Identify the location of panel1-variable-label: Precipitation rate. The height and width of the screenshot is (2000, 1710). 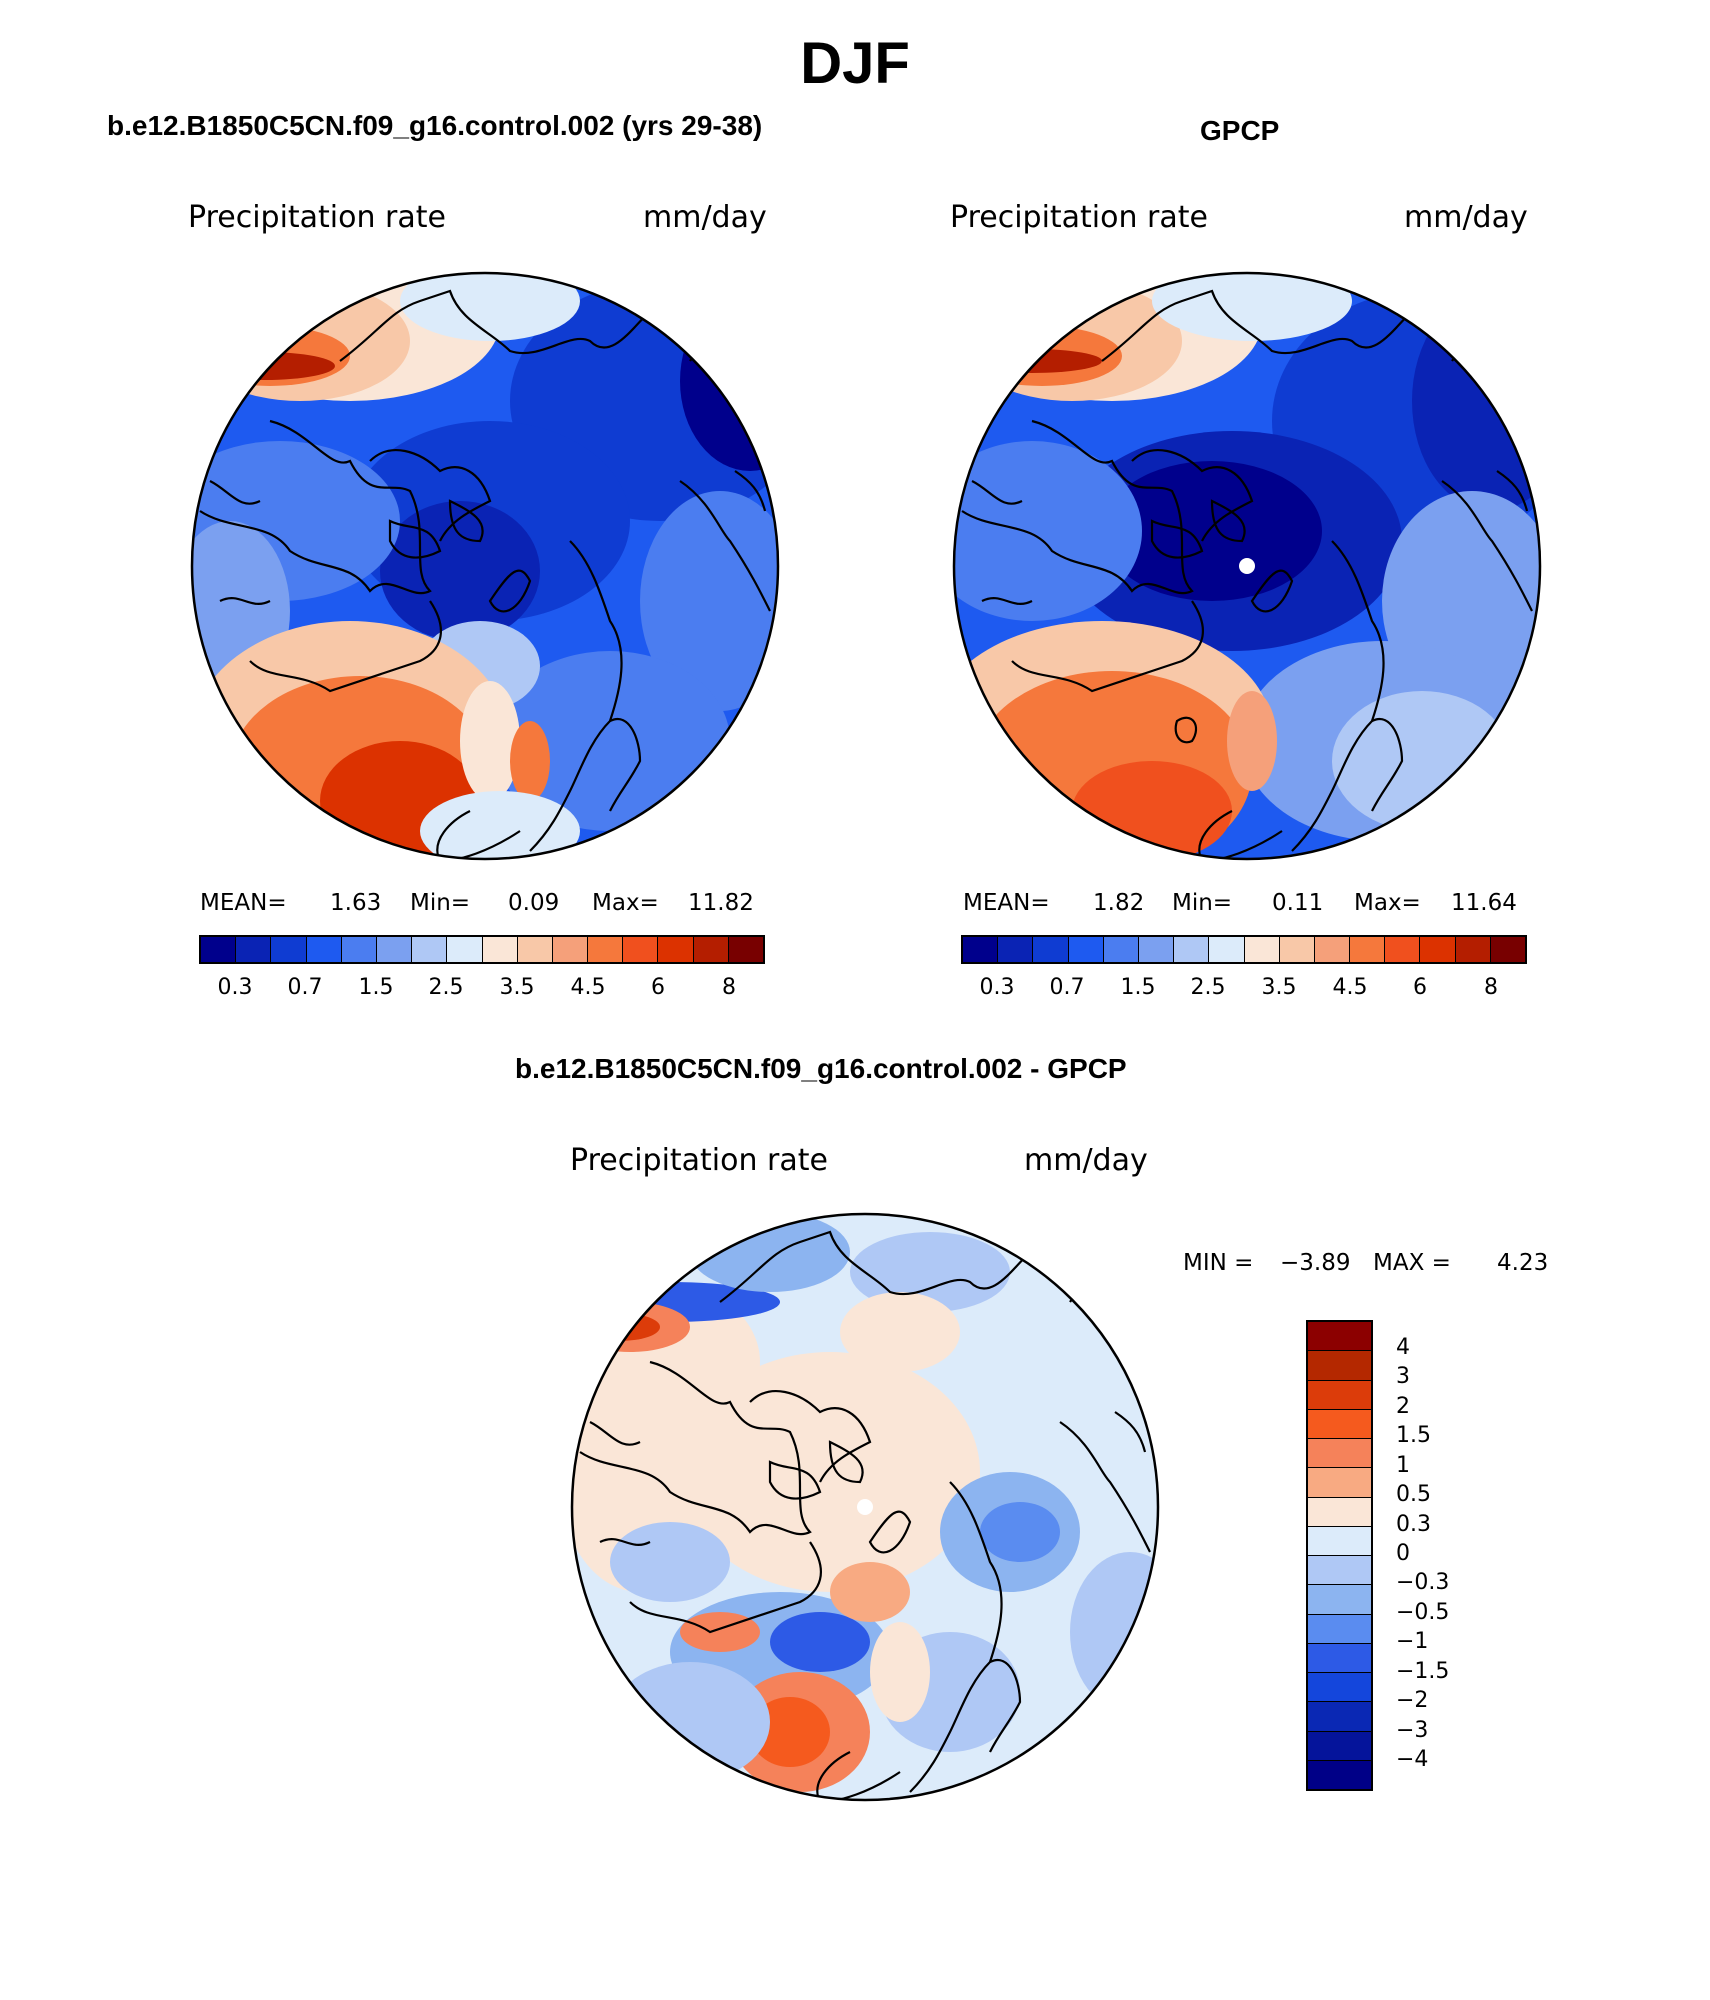
(317, 217).